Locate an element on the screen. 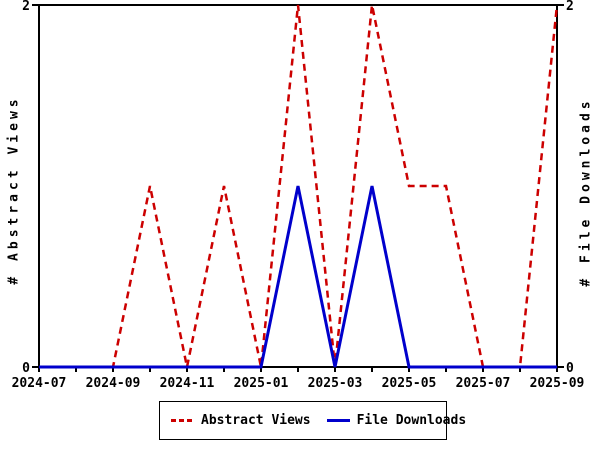 Image resolution: width=600 pixels, height=450 pixels. x-tick-label: 2025-01 is located at coordinates (261, 383).